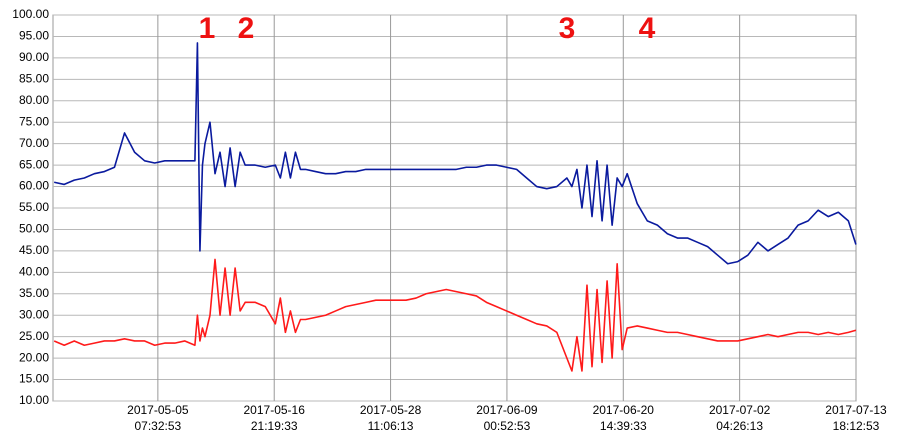 The height and width of the screenshot is (445, 900). Describe the element at coordinates (34, 36) in the screenshot. I see `y-tick-label: 95.00` at that location.